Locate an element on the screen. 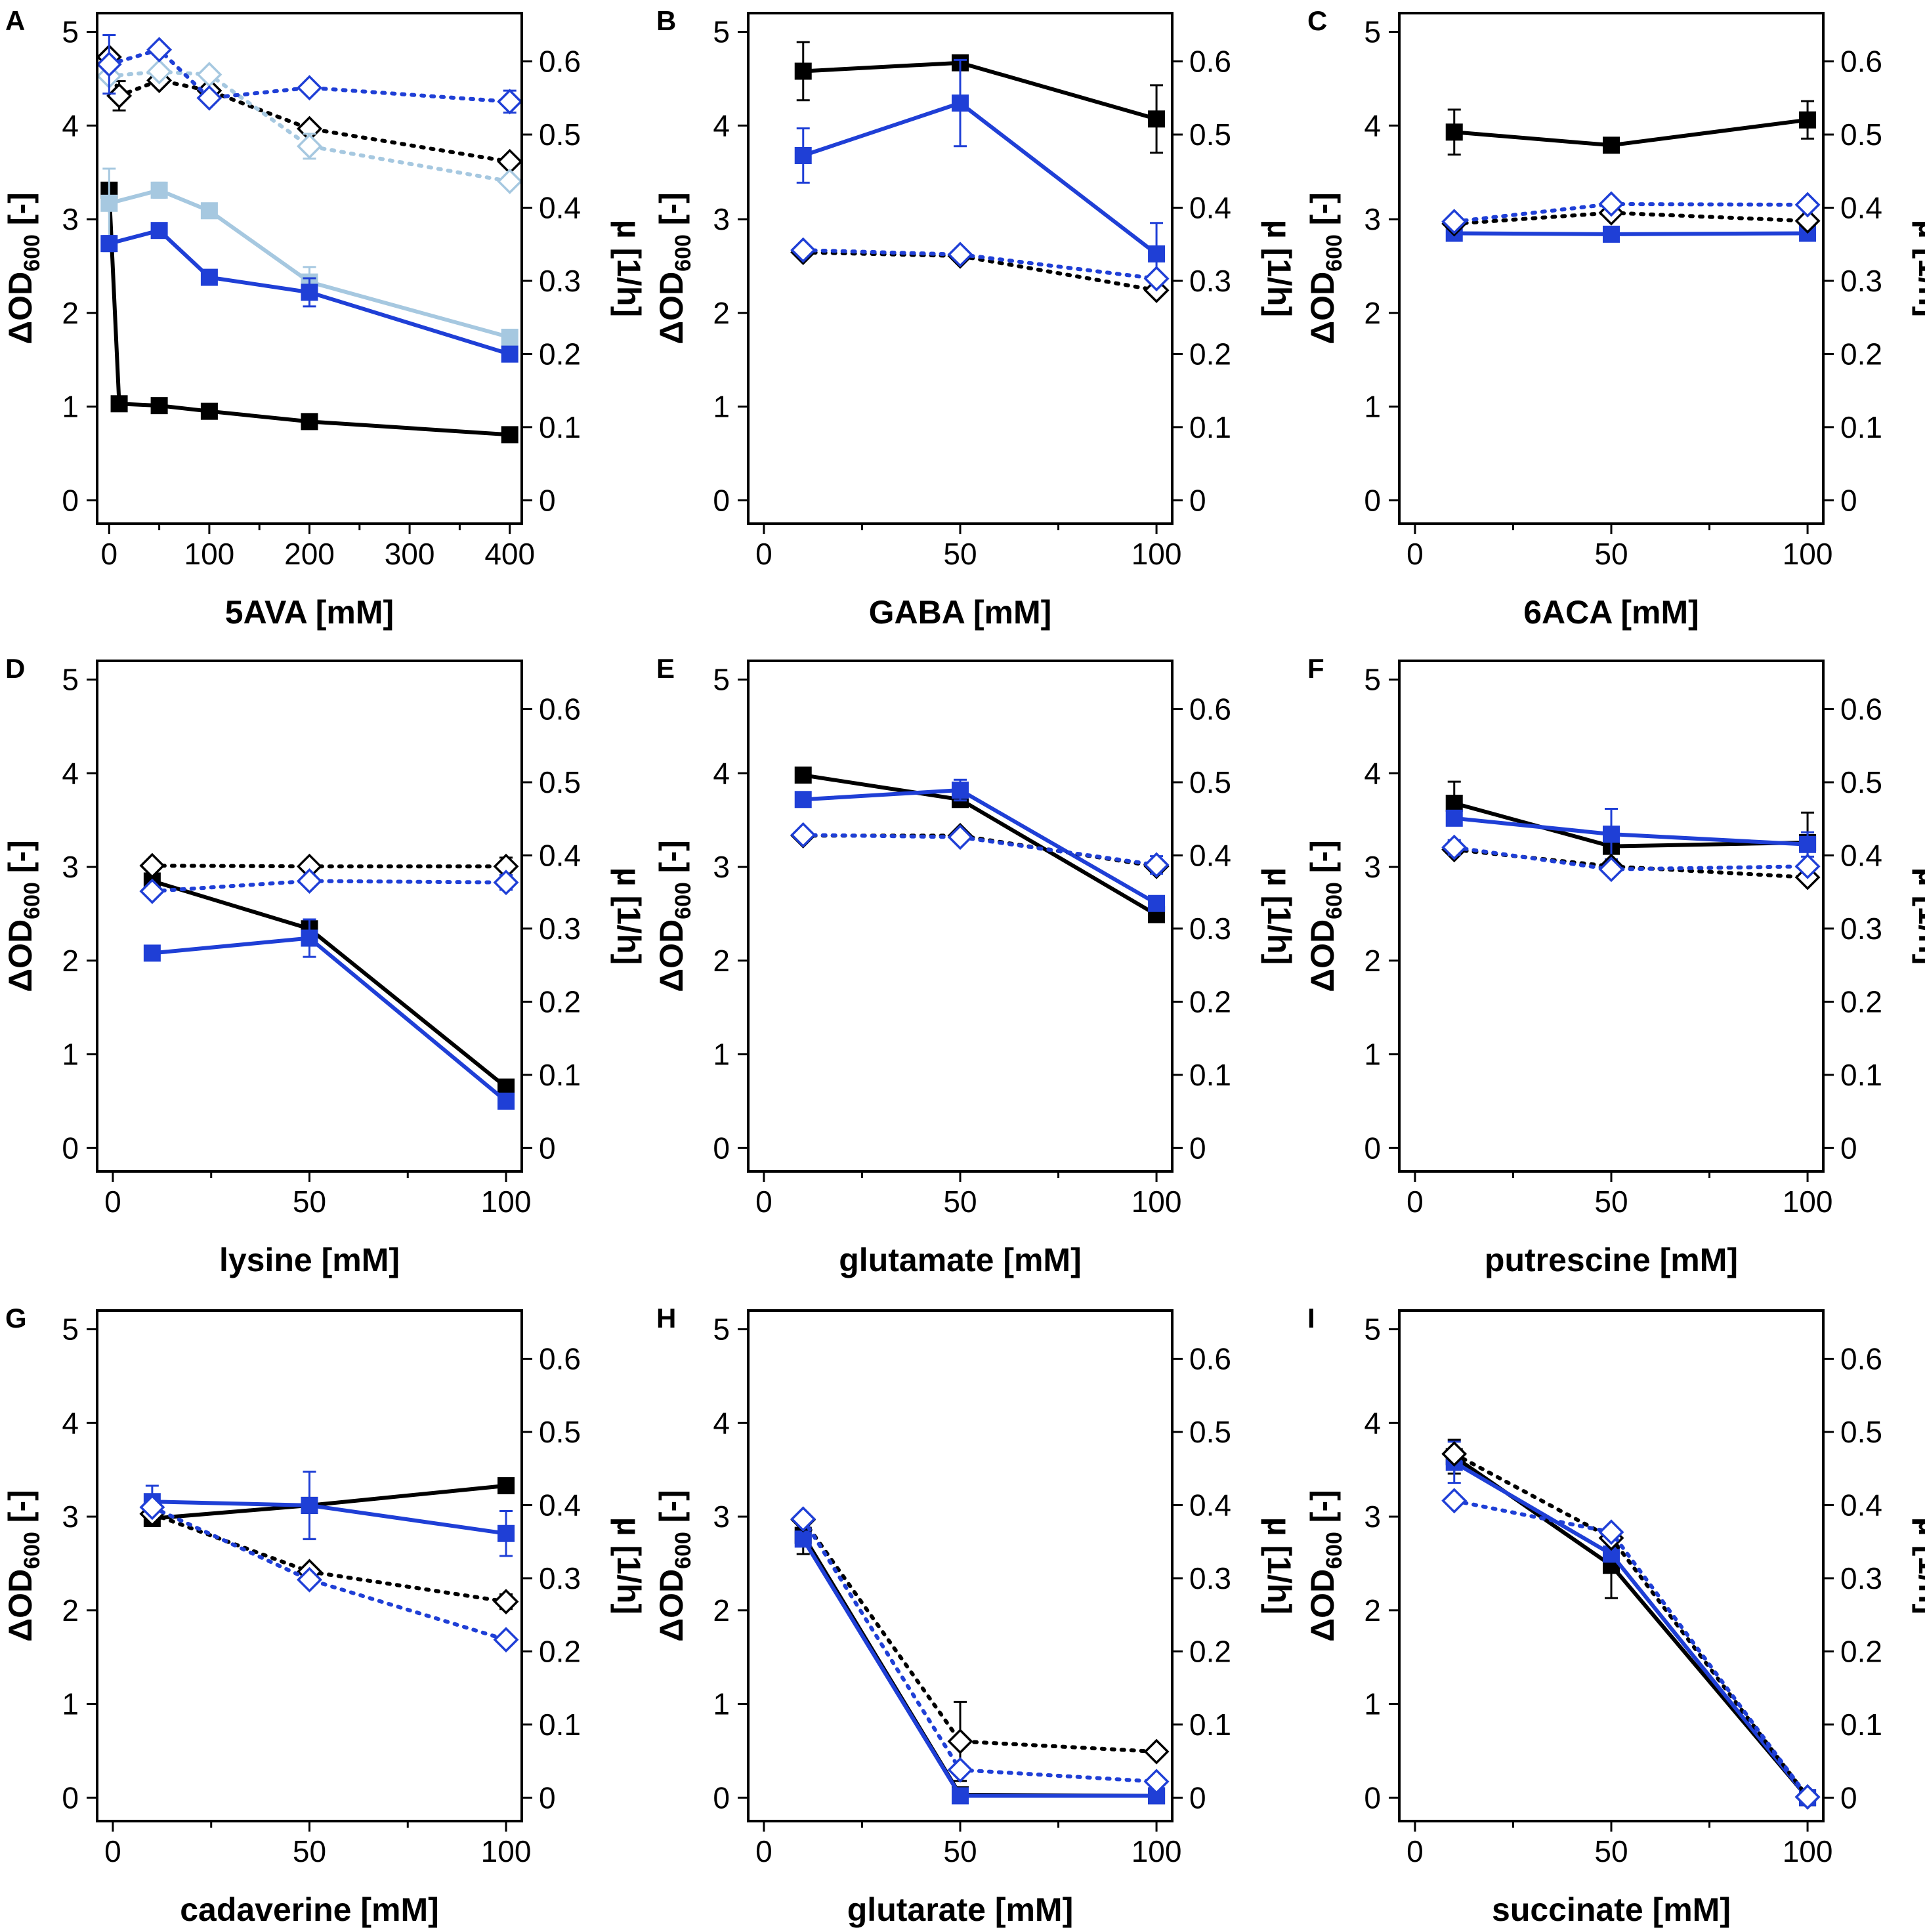  y-left-axis-label-sub: 600 is located at coordinates (32, 900).